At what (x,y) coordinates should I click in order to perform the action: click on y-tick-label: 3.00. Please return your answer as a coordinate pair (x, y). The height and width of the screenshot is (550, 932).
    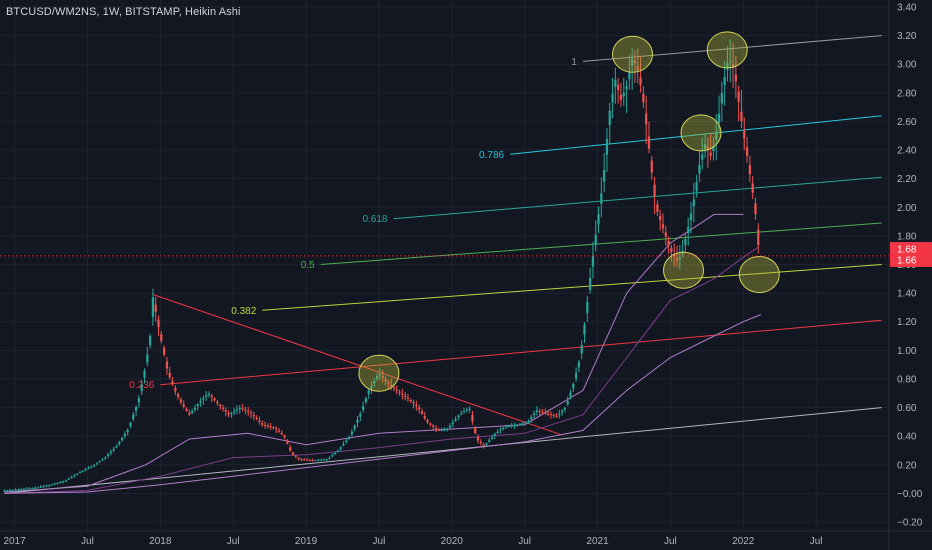
    Looking at the image, I should click on (907, 65).